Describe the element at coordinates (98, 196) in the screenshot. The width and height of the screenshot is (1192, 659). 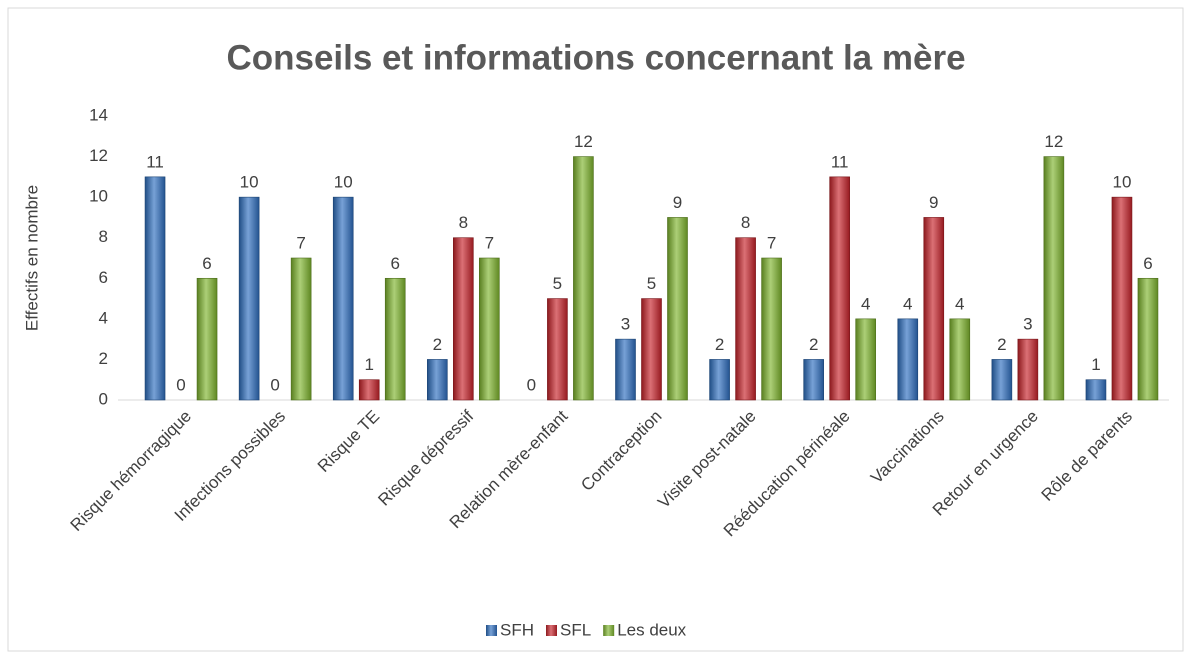
I see `y-tick-label: 10` at that location.